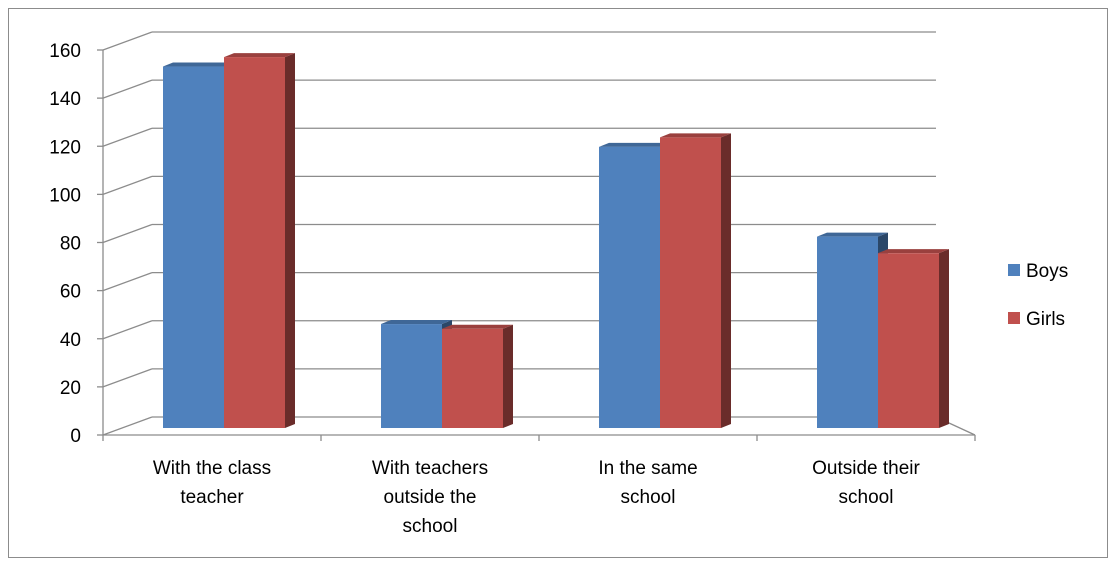 The image size is (1114, 565). I want to click on y-tick-label: 40, so click(70, 340).